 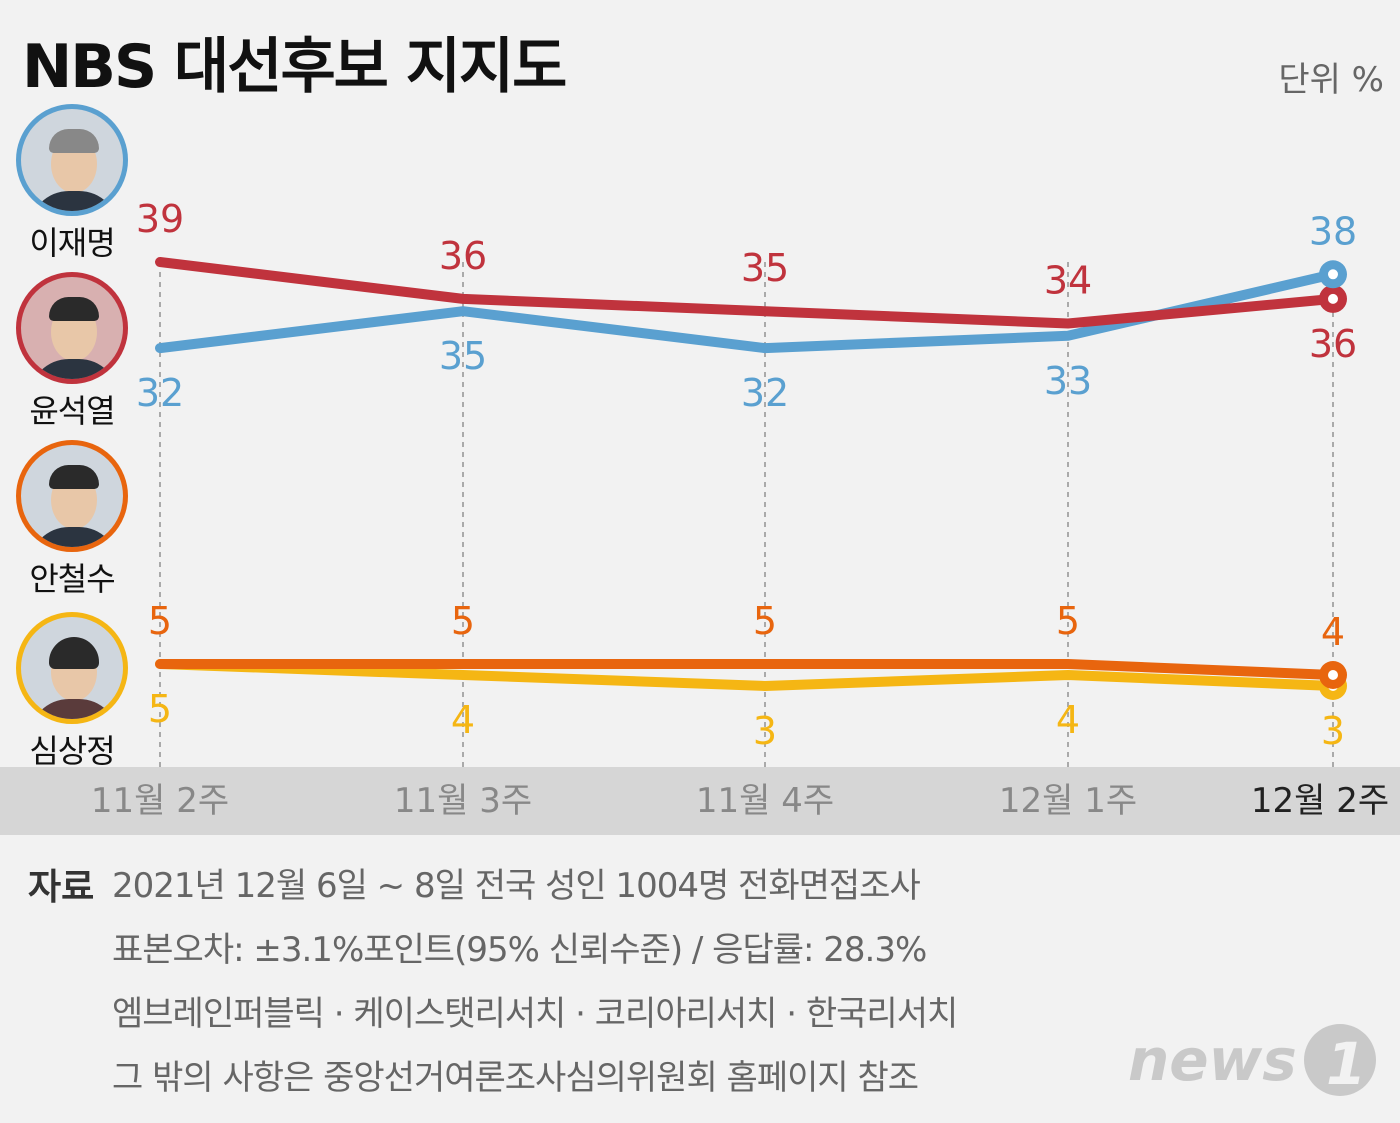 What do you see at coordinates (1333, 231) in the screenshot?
I see `data-label: 38` at bounding box center [1333, 231].